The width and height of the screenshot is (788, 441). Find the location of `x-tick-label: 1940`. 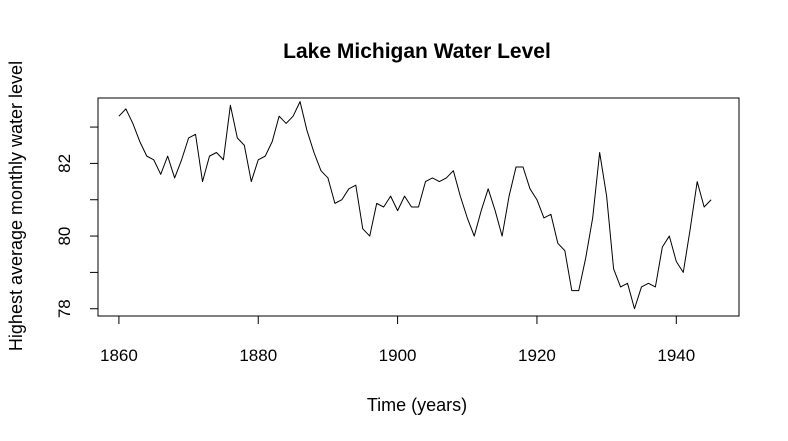

x-tick-label: 1940 is located at coordinates (676, 355).